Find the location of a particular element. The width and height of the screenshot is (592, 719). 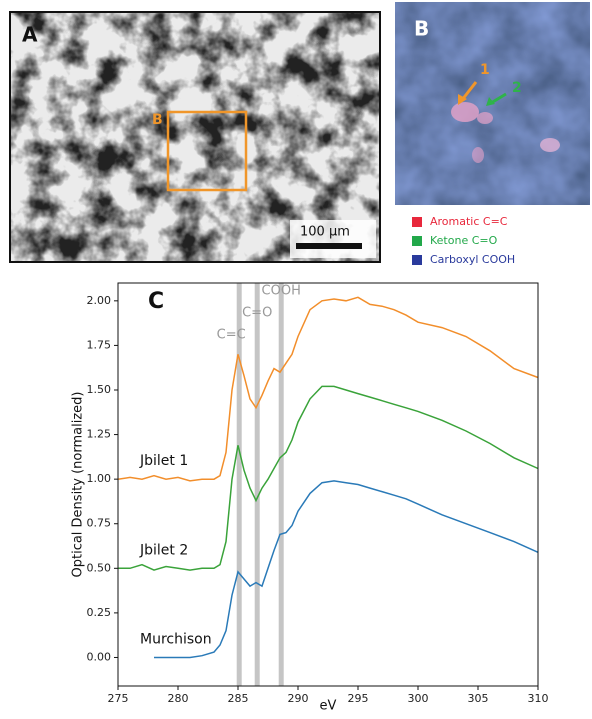

y-tick-label: 2.00 is located at coordinates (99, 300).